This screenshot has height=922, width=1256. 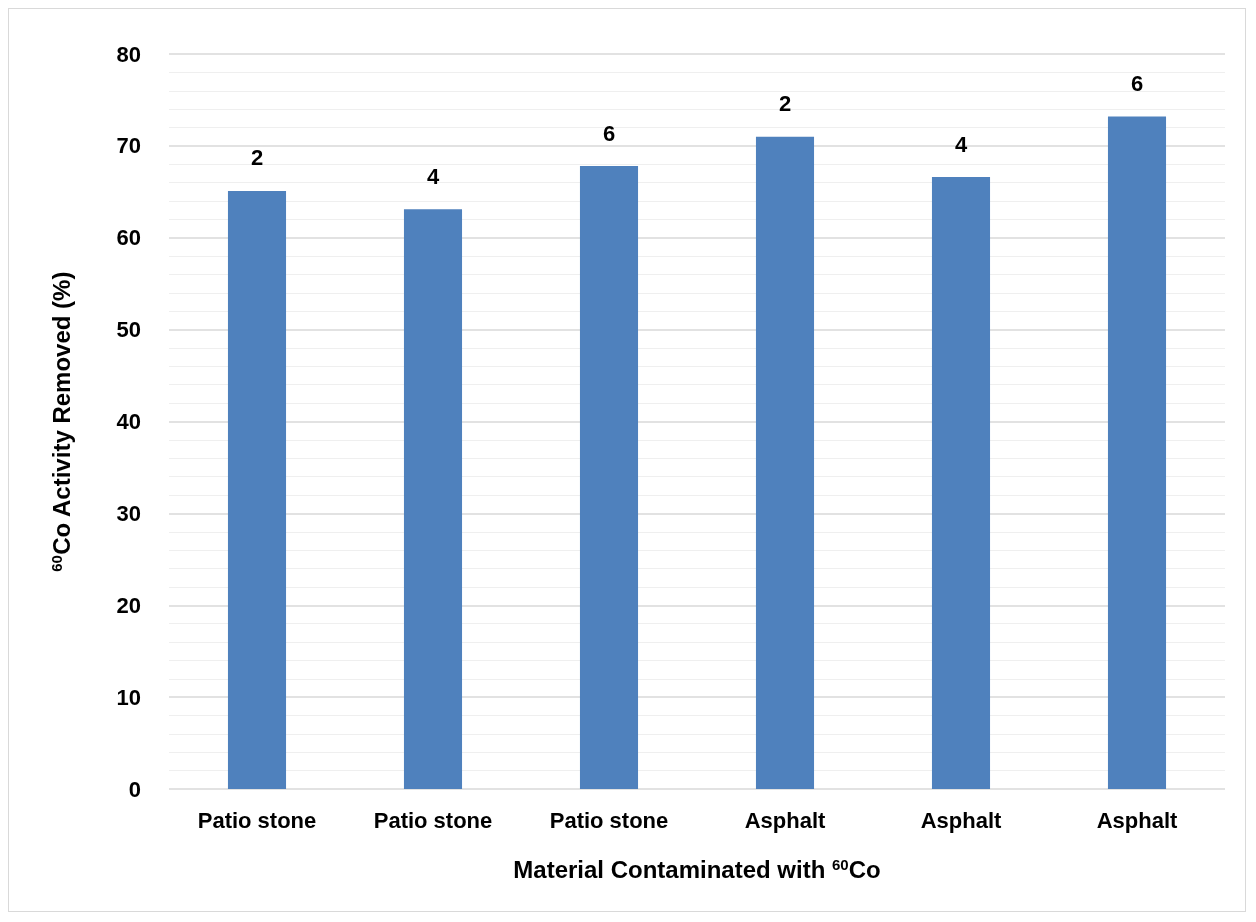 What do you see at coordinates (128, 421) in the screenshot?
I see `y-tick-label: 40` at bounding box center [128, 421].